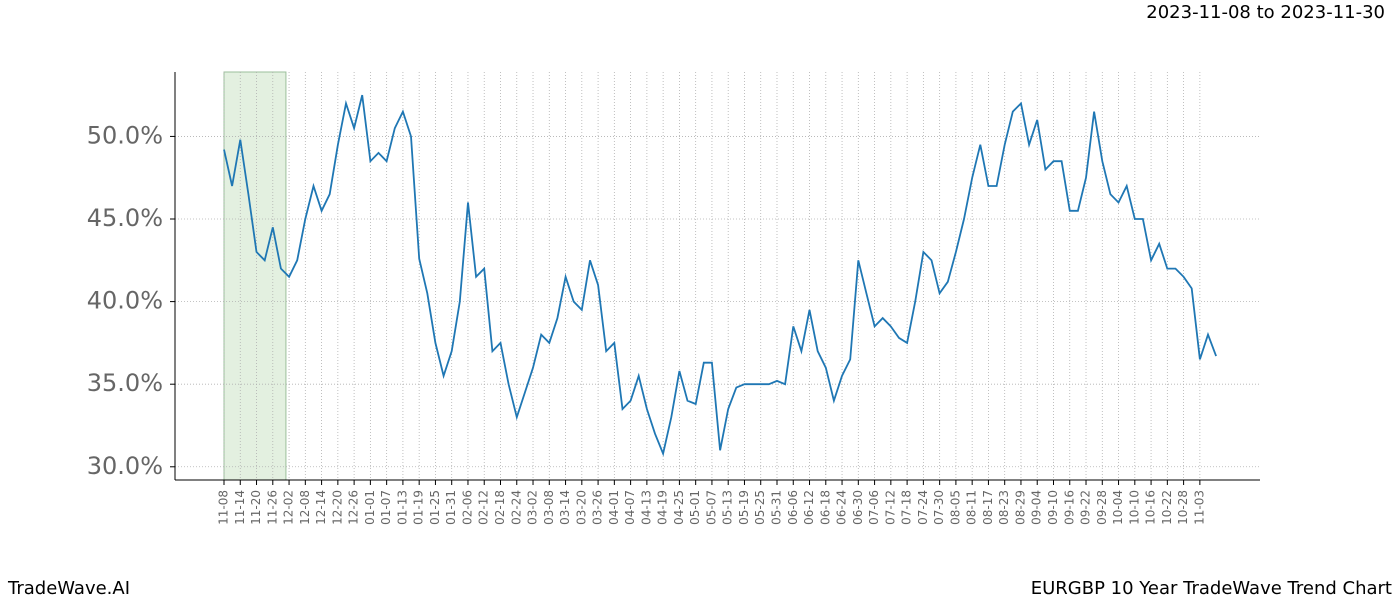 This screenshot has height=600, width=1400. Describe the element at coordinates (939, 507) in the screenshot. I see `x-tick-label: 07-30` at that location.